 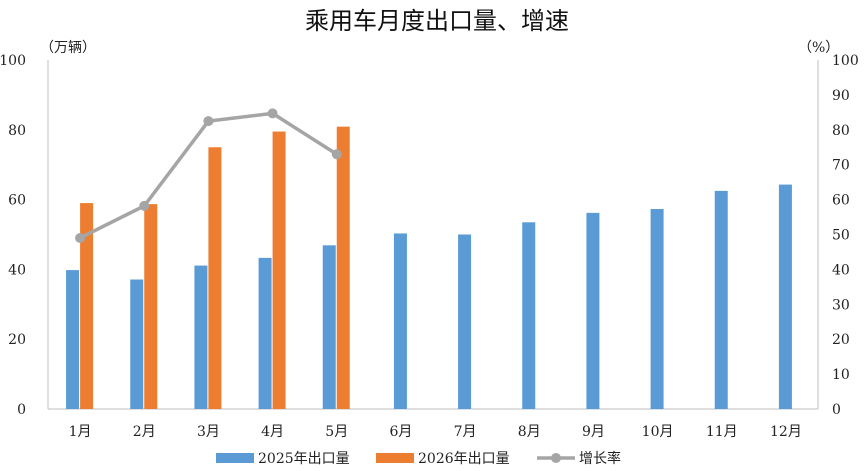 I want to click on left-tick-label: 80, so click(x=17, y=131).